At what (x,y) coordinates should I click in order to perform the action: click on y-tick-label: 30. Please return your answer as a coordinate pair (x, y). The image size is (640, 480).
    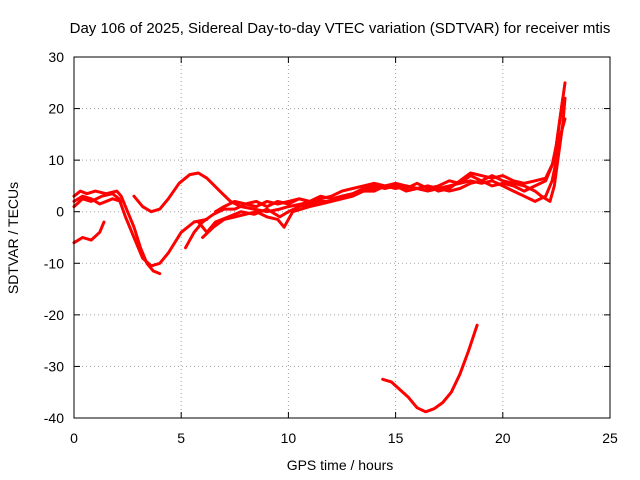
    Looking at the image, I should click on (56, 57).